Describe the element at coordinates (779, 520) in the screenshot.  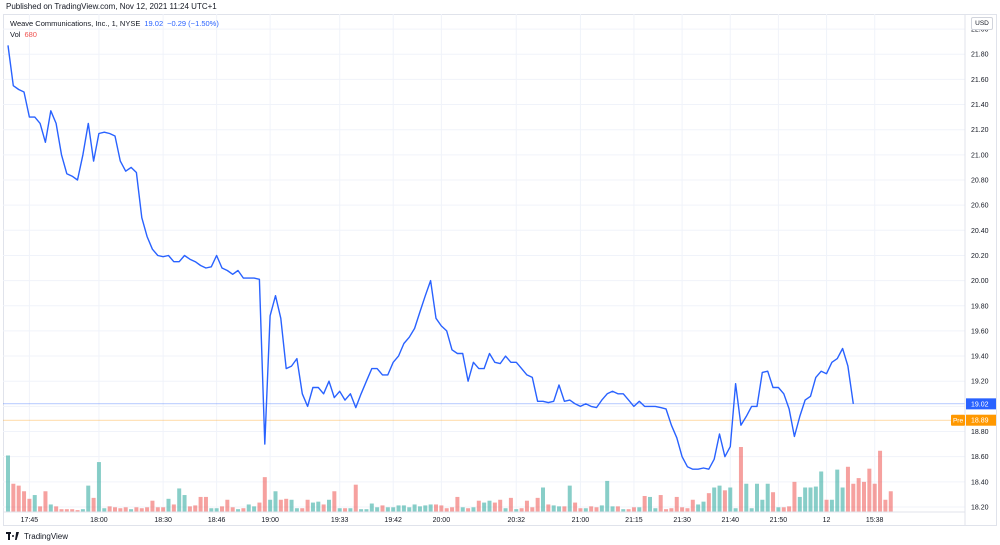
I see `x-tick-label: 21:50` at that location.